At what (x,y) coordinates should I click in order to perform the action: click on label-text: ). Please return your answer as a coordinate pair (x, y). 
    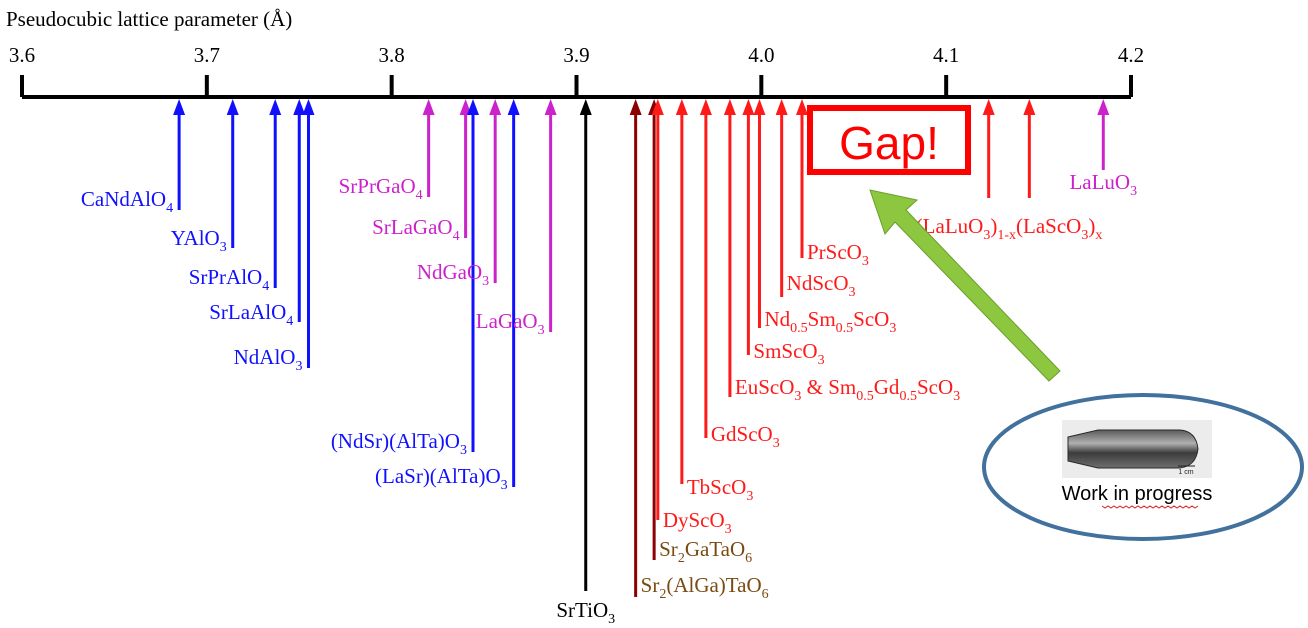
    Looking at the image, I should click on (1091, 226).